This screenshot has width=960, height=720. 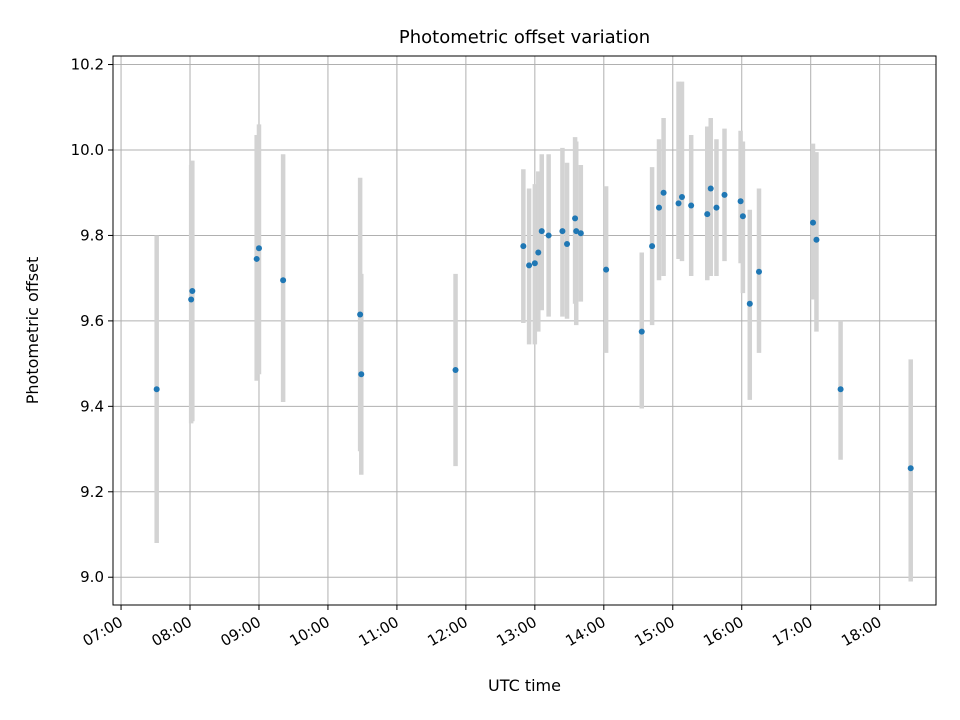 I want to click on y-tick-label: 9.8, so click(x=92, y=235).